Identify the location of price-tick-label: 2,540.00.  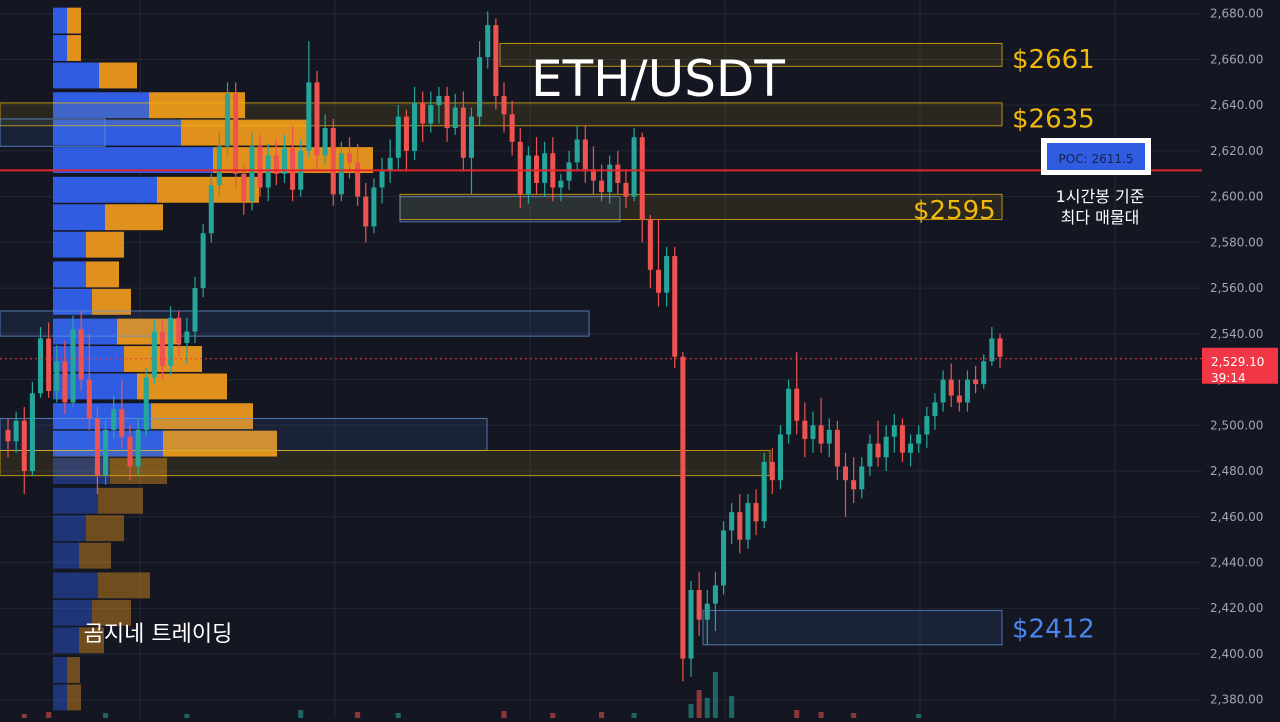
(1236, 334).